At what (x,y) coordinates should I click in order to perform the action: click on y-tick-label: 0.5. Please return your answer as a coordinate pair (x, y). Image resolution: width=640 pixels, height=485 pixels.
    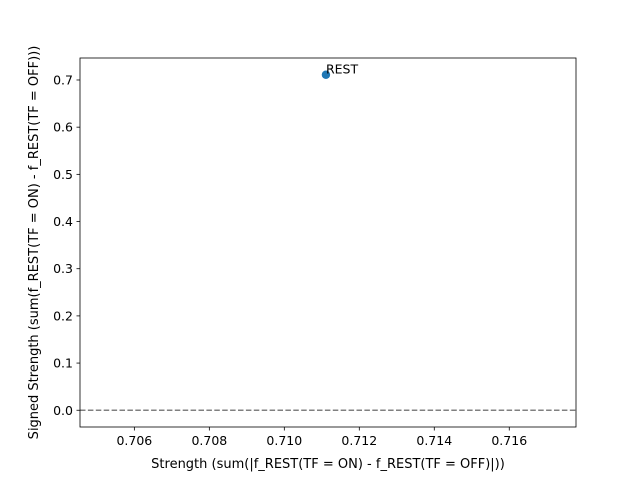
    Looking at the image, I should click on (63, 174).